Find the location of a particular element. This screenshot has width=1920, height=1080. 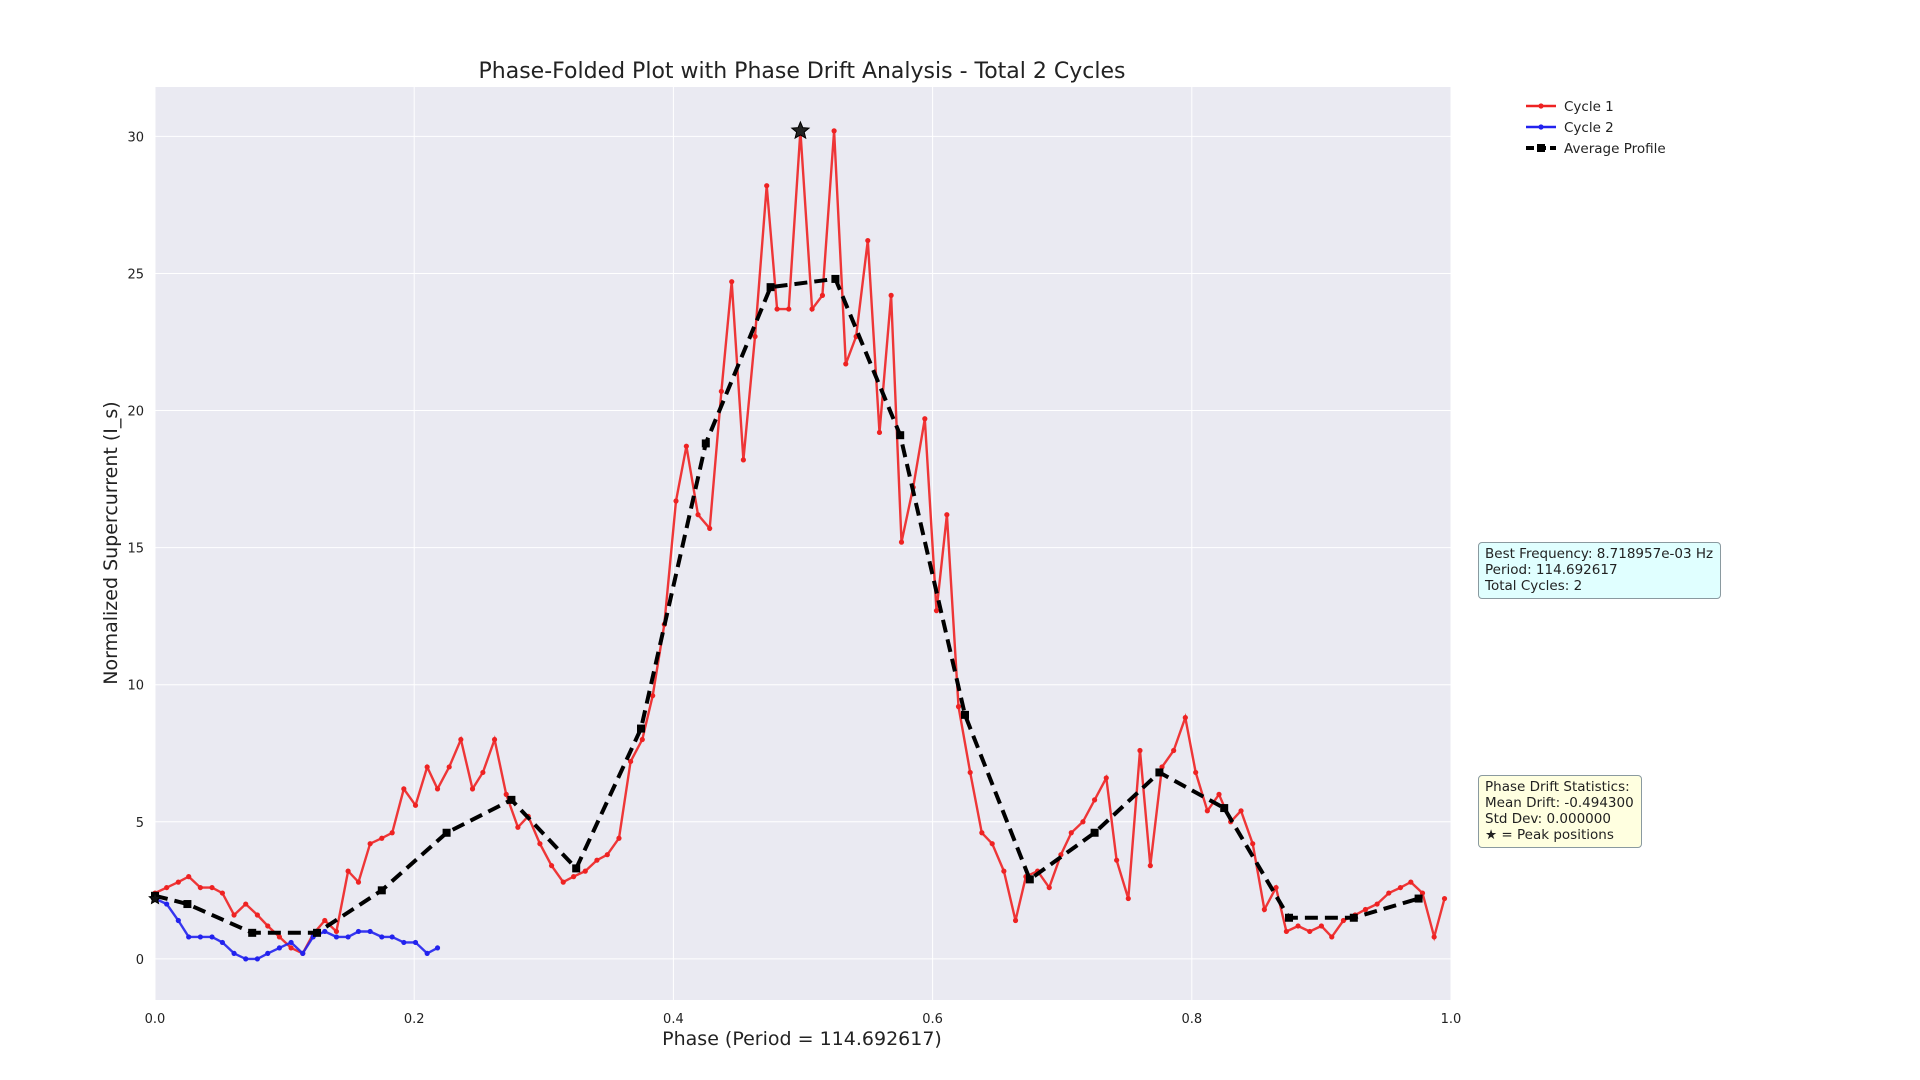

y-axis-label: Normalized Supercurrent (I_s) is located at coordinates (111, 542).